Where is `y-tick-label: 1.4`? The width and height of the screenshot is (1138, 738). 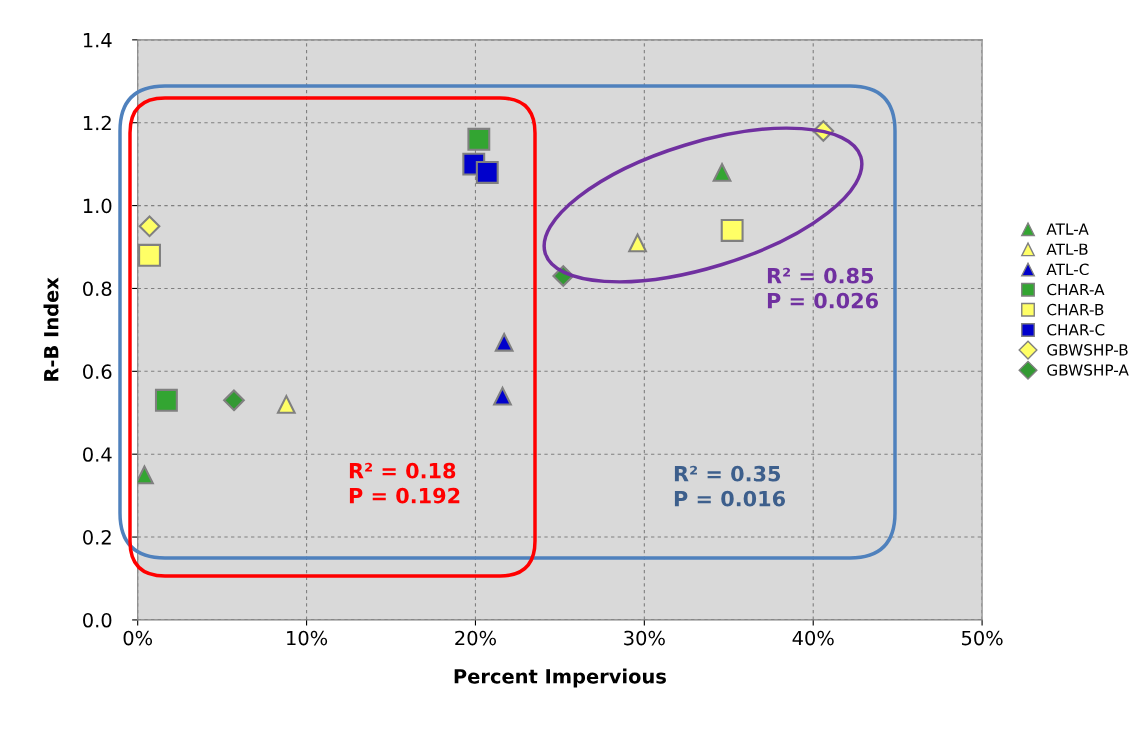 y-tick-label: 1.4 is located at coordinates (97, 40).